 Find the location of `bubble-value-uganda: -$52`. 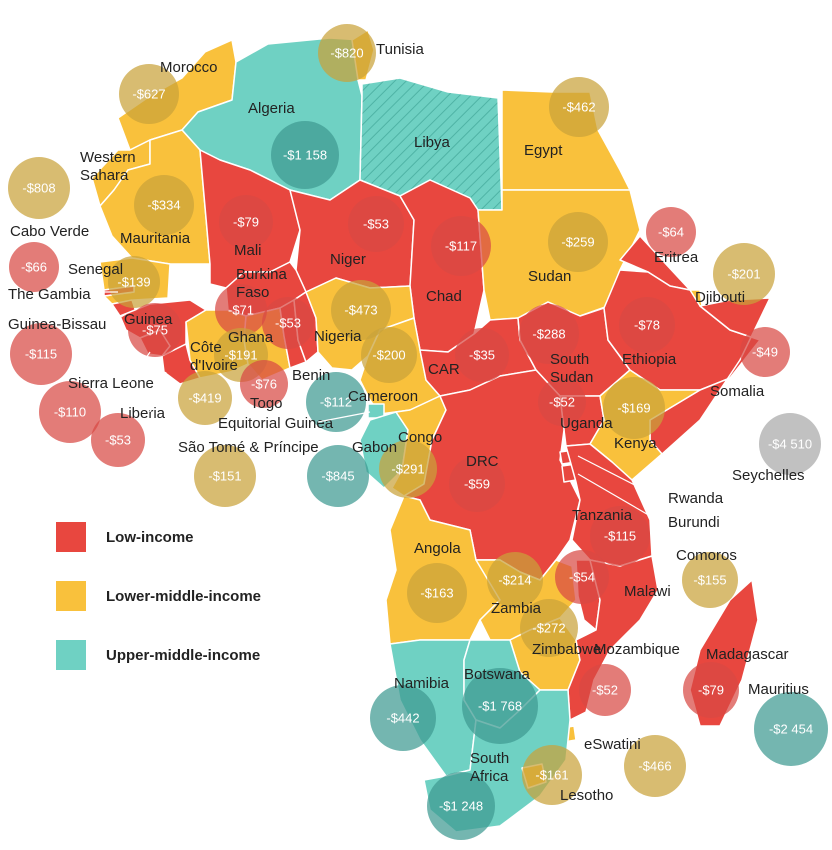

bubble-value-uganda: -$52 is located at coordinates (562, 402).